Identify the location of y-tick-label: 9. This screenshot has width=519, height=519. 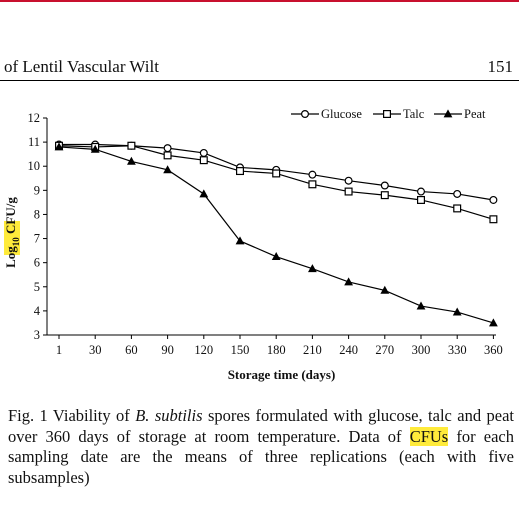
(37, 190).